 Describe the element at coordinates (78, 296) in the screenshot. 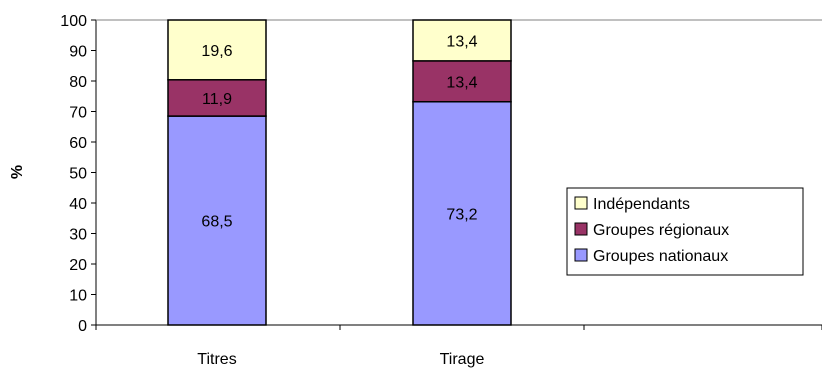

I see `y-tick-label: 10` at that location.